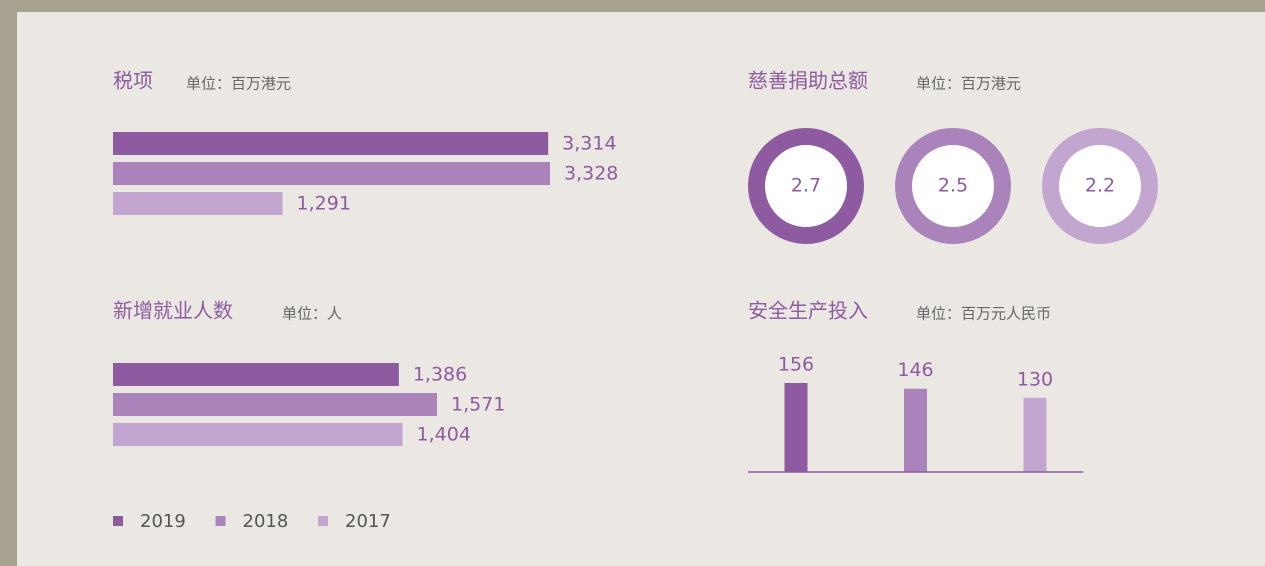  I want to click on legend-label: 2018, so click(266, 521).